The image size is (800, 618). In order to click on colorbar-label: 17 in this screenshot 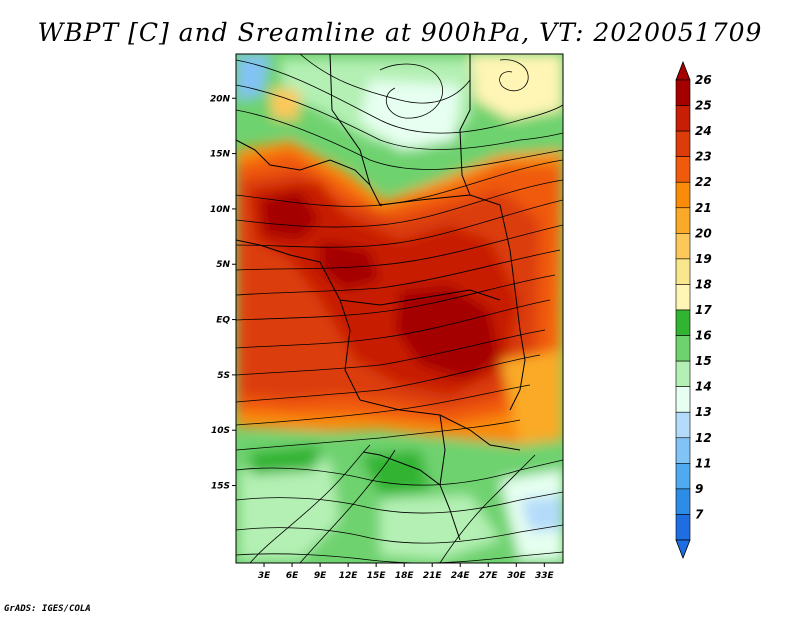, I will do `click(703, 310)`.